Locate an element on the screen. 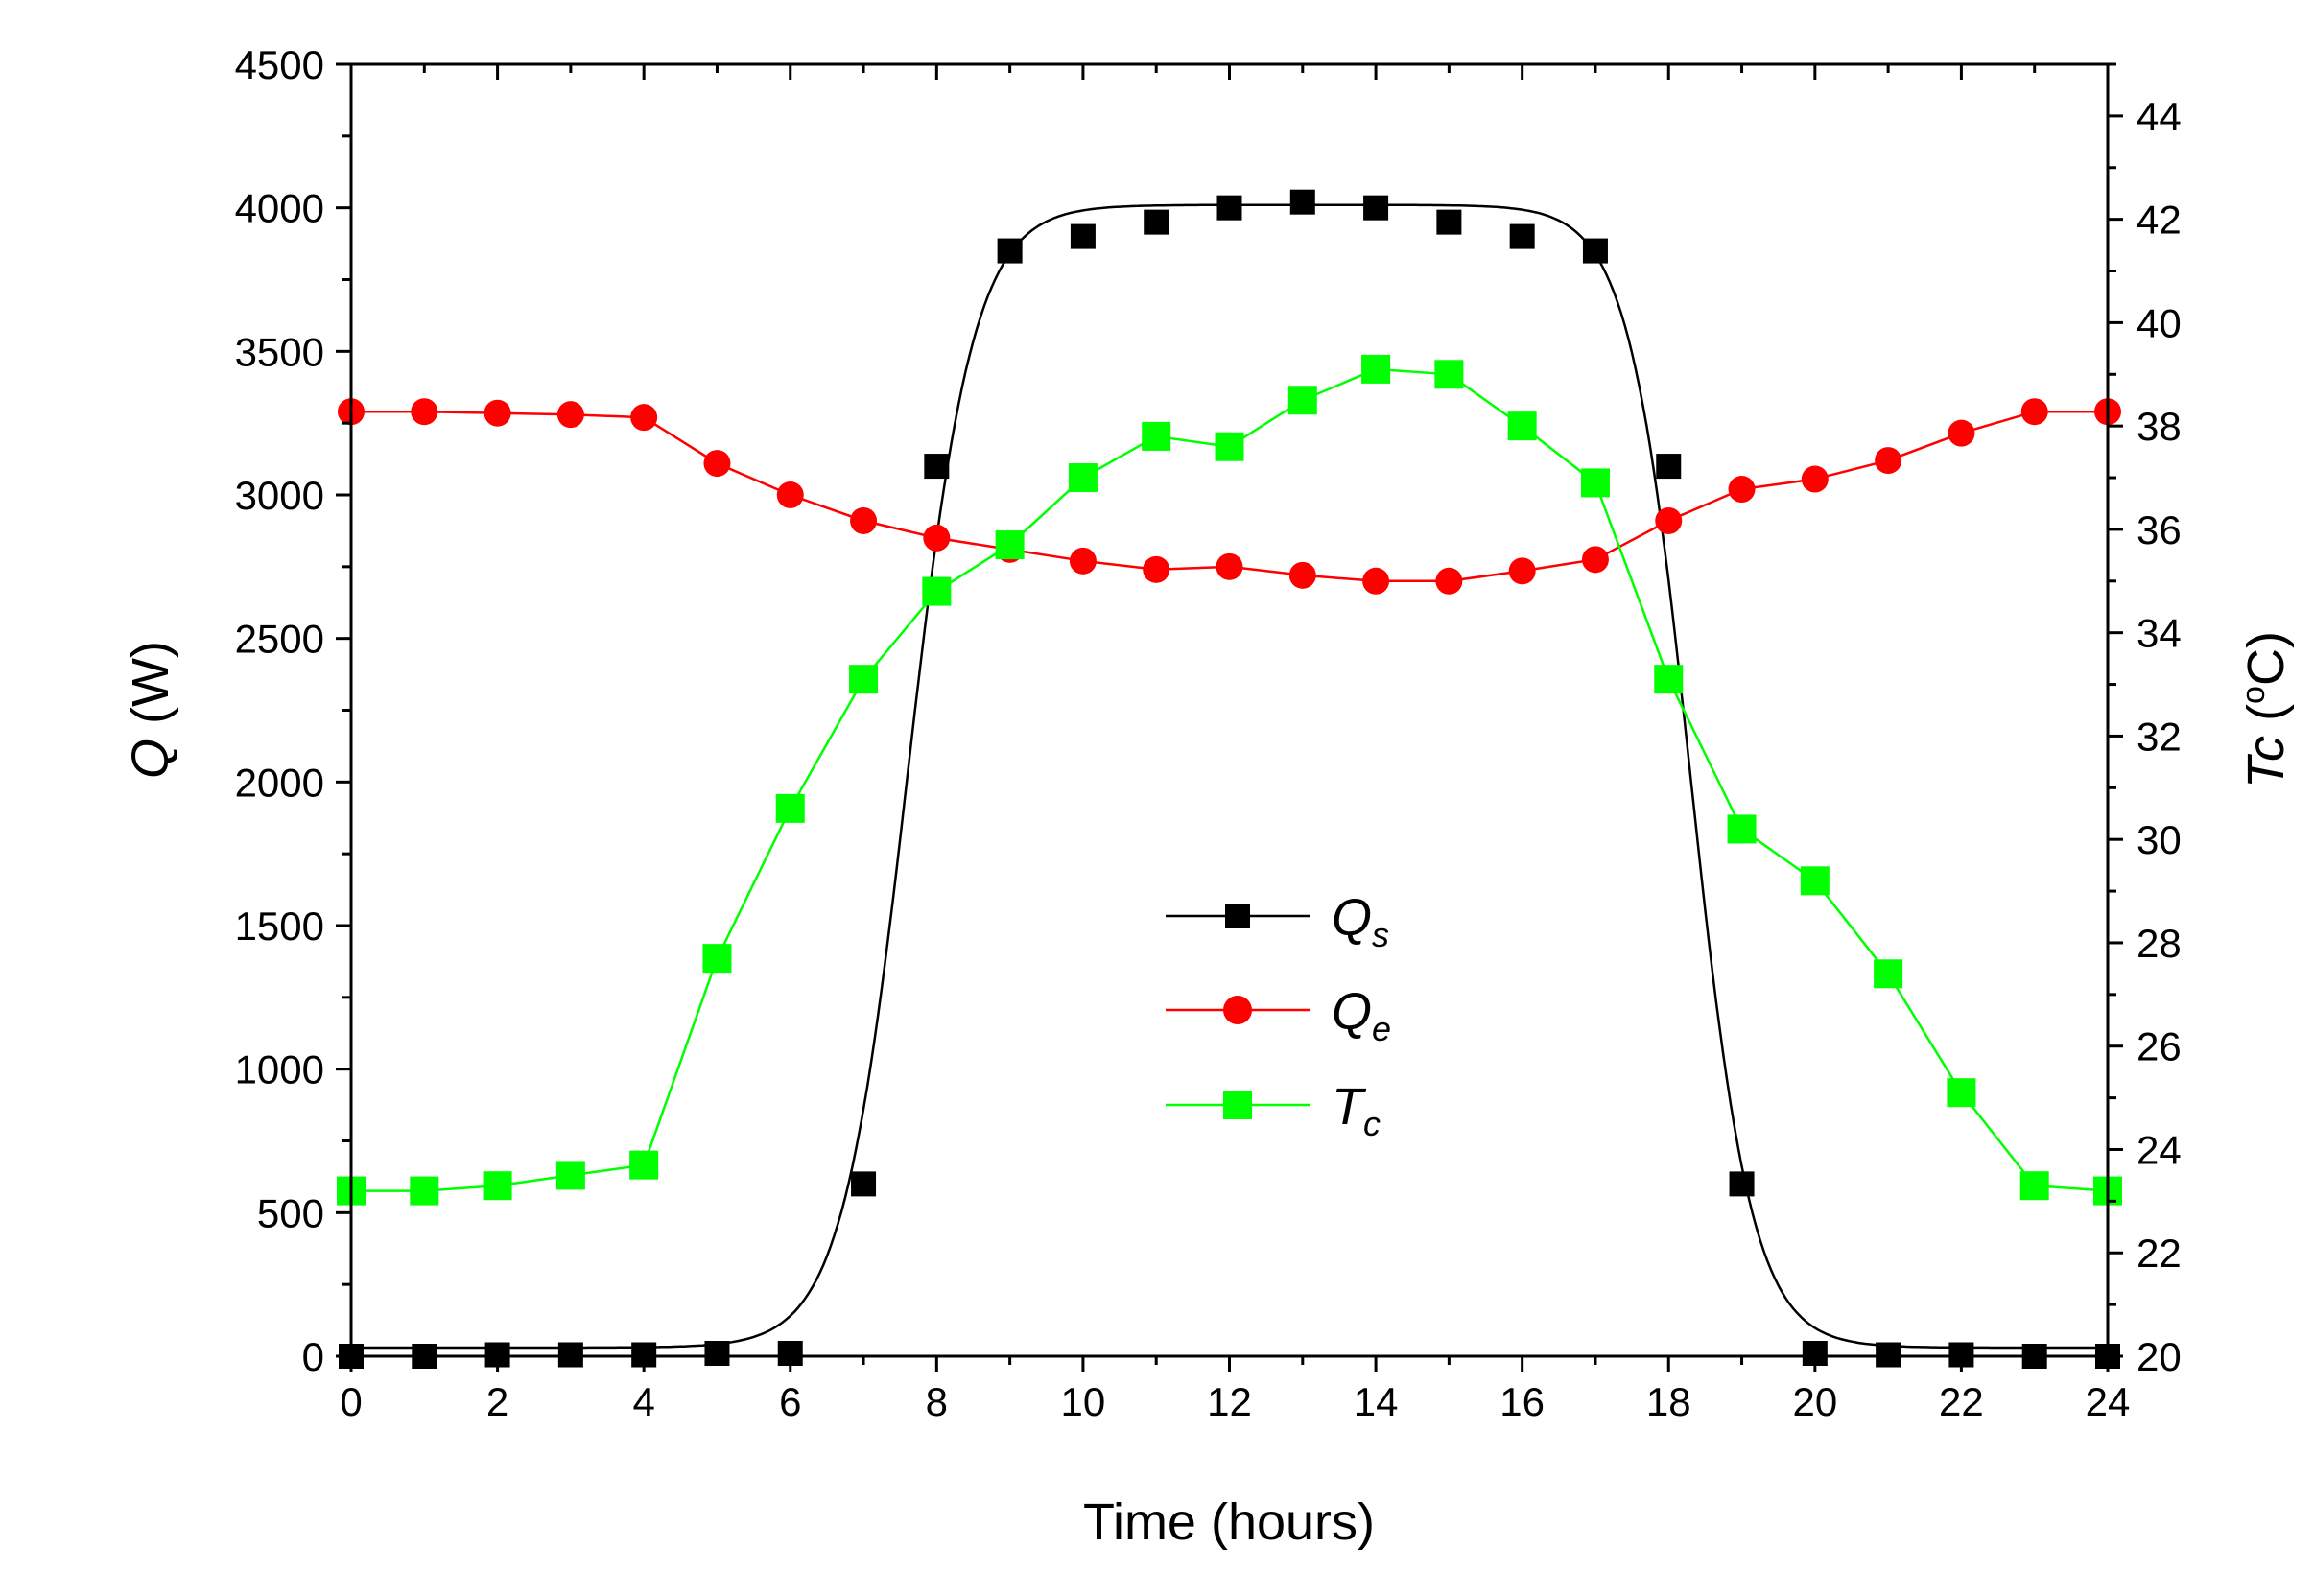 This screenshot has height=1596, width=2314. x-tick-label: 10 is located at coordinates (1083, 1401).